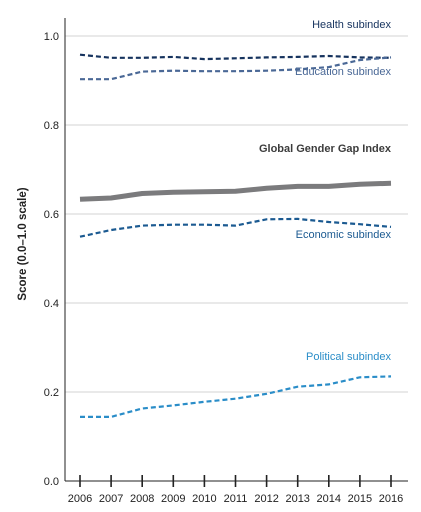 This screenshot has width=421, height=512. What do you see at coordinates (348, 357) in the screenshot?
I see `series-label: Political subindex` at bounding box center [348, 357].